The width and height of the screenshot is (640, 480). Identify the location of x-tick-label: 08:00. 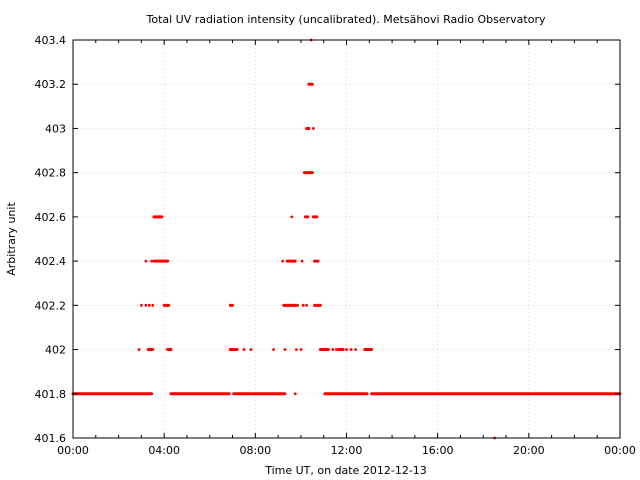
(255, 450).